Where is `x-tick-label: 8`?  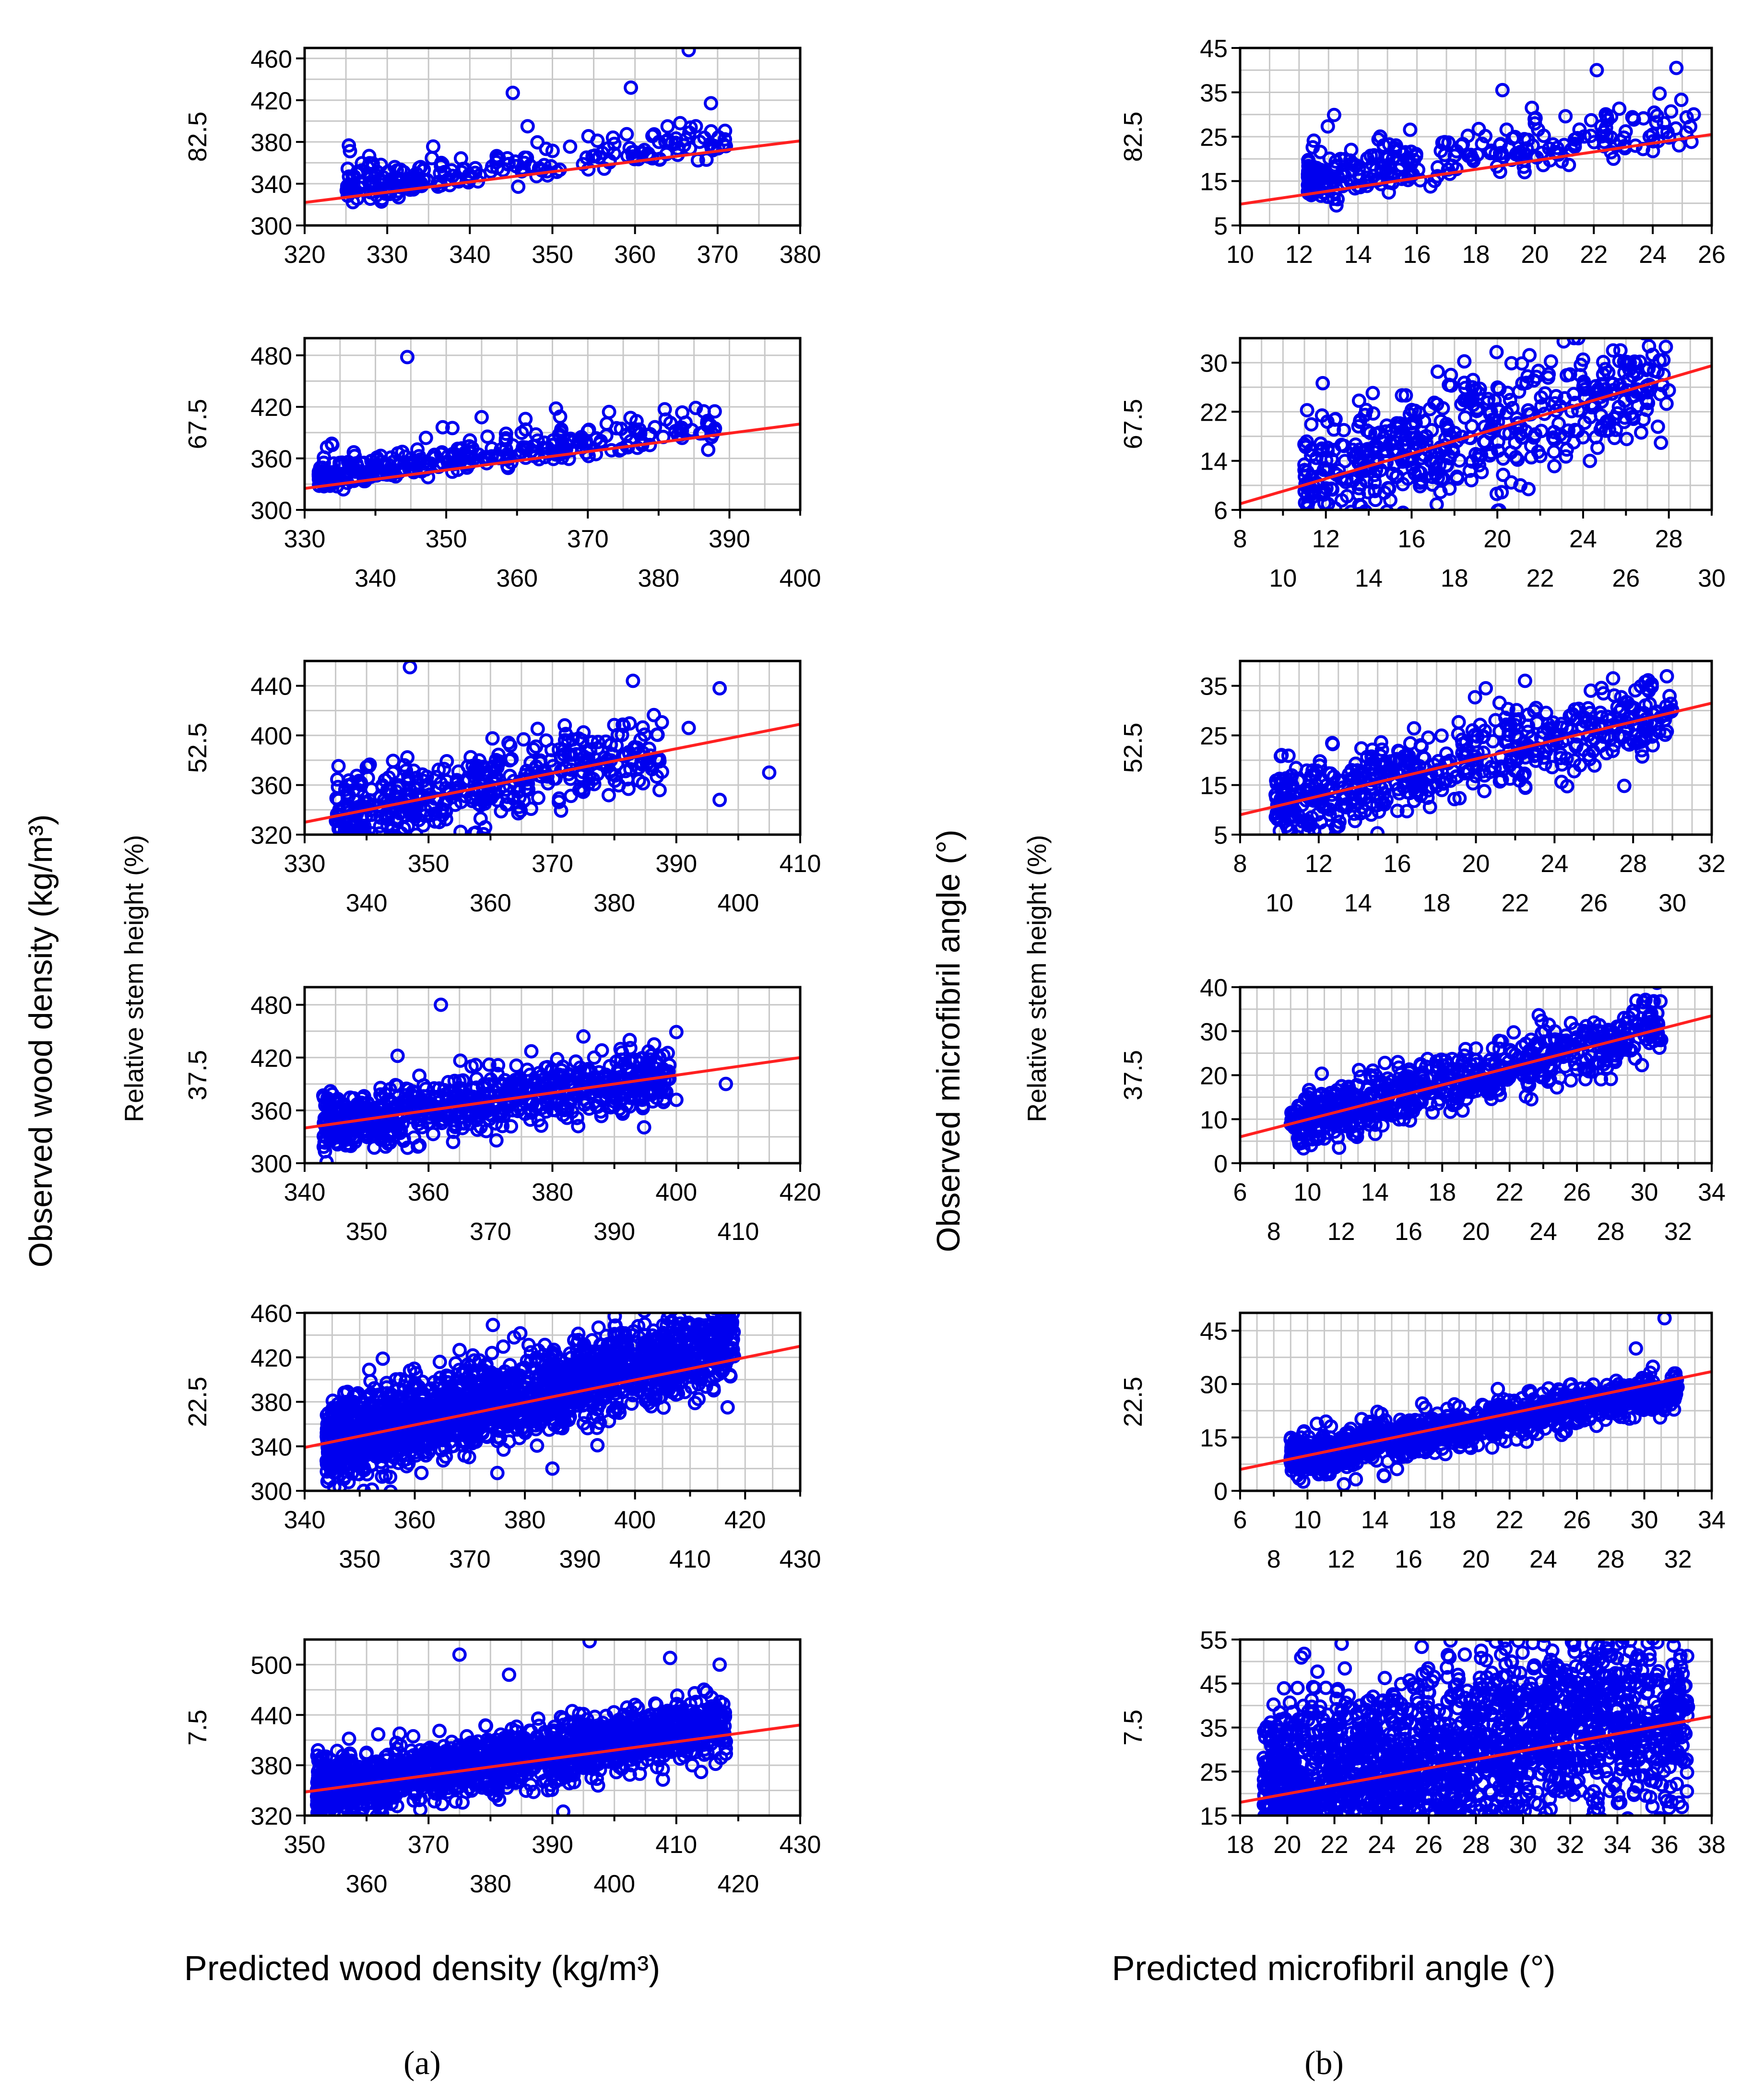 x-tick-label: 8 is located at coordinates (1240, 864).